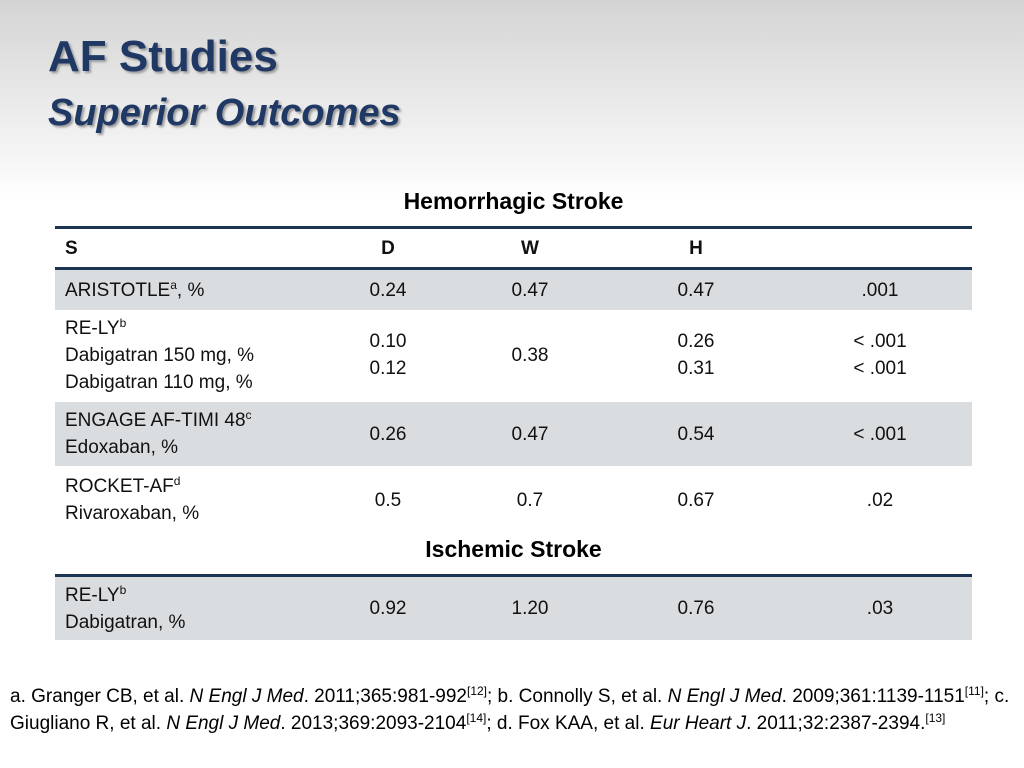 The image size is (1024, 768). Describe the element at coordinates (513, 201) in the screenshot. I see `section-title: Hemorrhagic Stroke` at that location.